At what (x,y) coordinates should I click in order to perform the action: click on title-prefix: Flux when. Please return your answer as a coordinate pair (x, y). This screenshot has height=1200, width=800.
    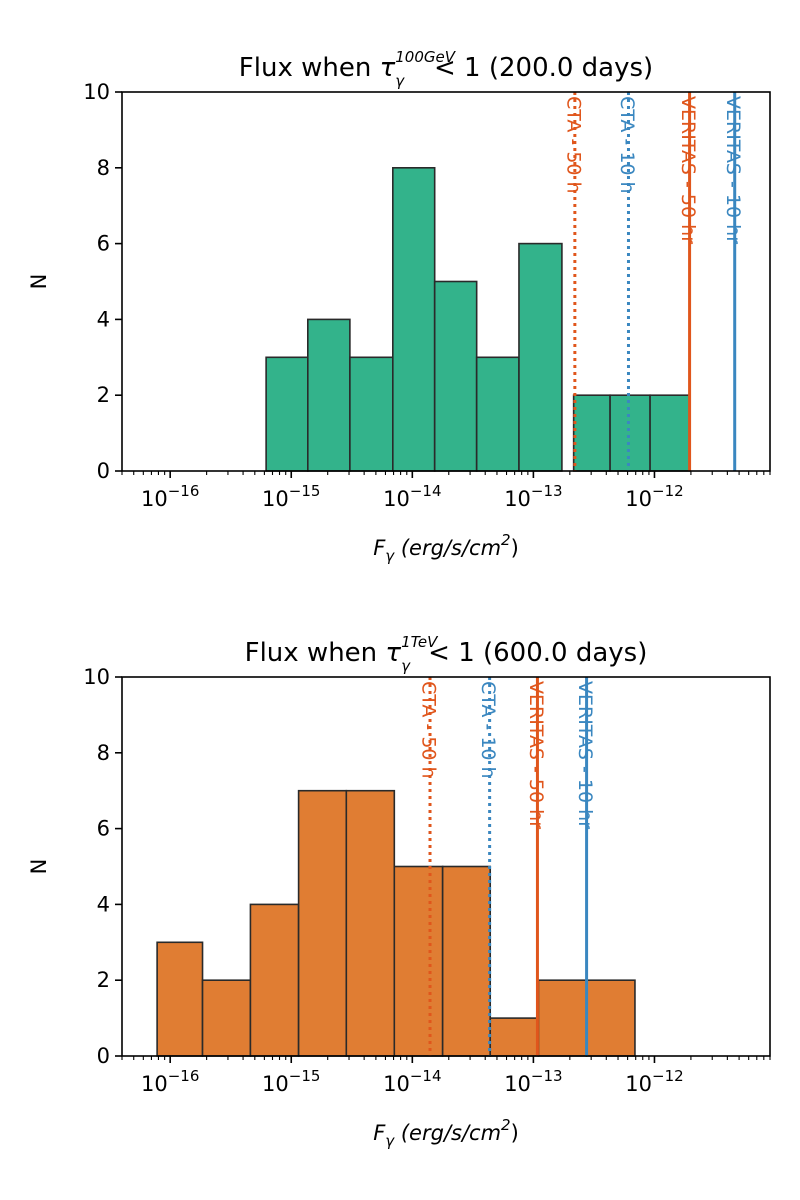
    Looking at the image, I should click on (309, 68).